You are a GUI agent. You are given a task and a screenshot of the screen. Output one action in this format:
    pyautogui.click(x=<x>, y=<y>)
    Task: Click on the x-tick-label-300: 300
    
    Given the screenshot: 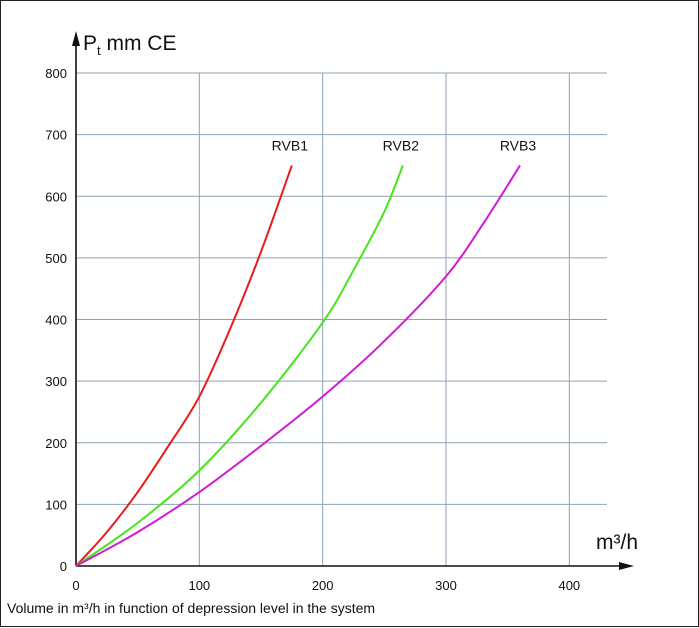 What is the action you would take?
    pyautogui.click(x=446, y=585)
    